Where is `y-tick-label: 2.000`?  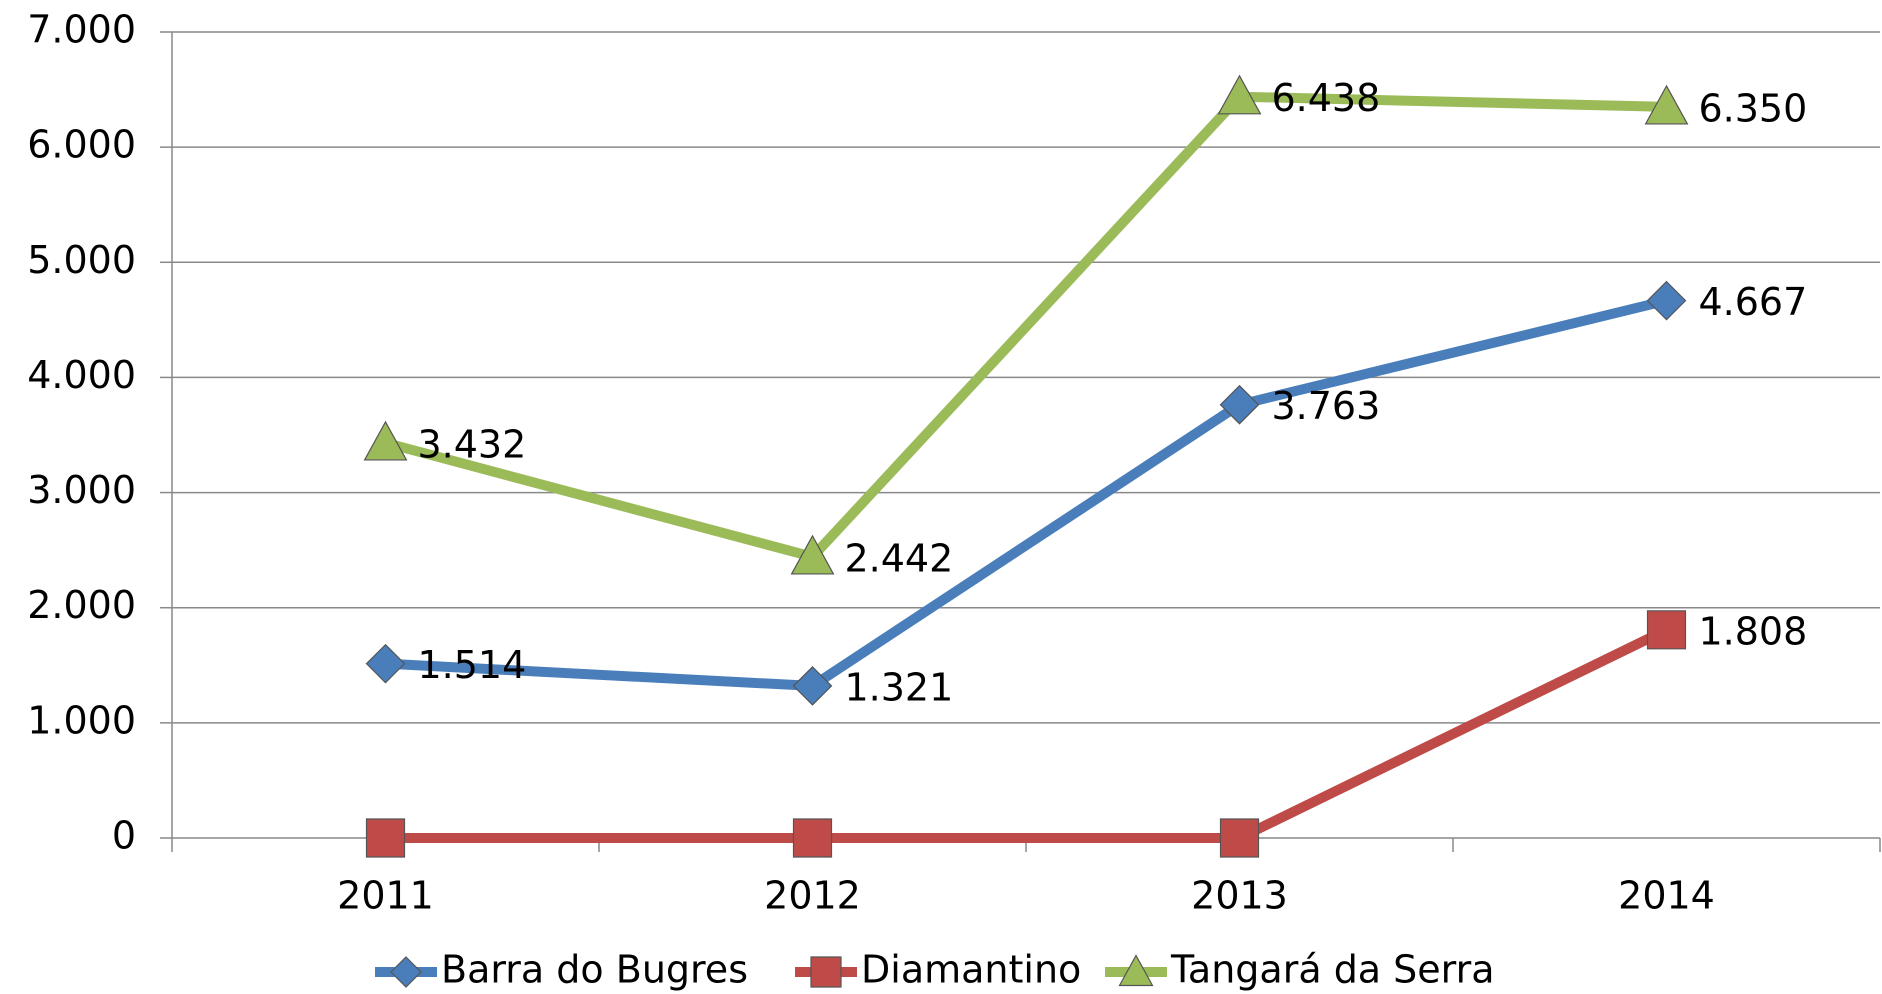
y-tick-label: 2.000 is located at coordinates (81, 605).